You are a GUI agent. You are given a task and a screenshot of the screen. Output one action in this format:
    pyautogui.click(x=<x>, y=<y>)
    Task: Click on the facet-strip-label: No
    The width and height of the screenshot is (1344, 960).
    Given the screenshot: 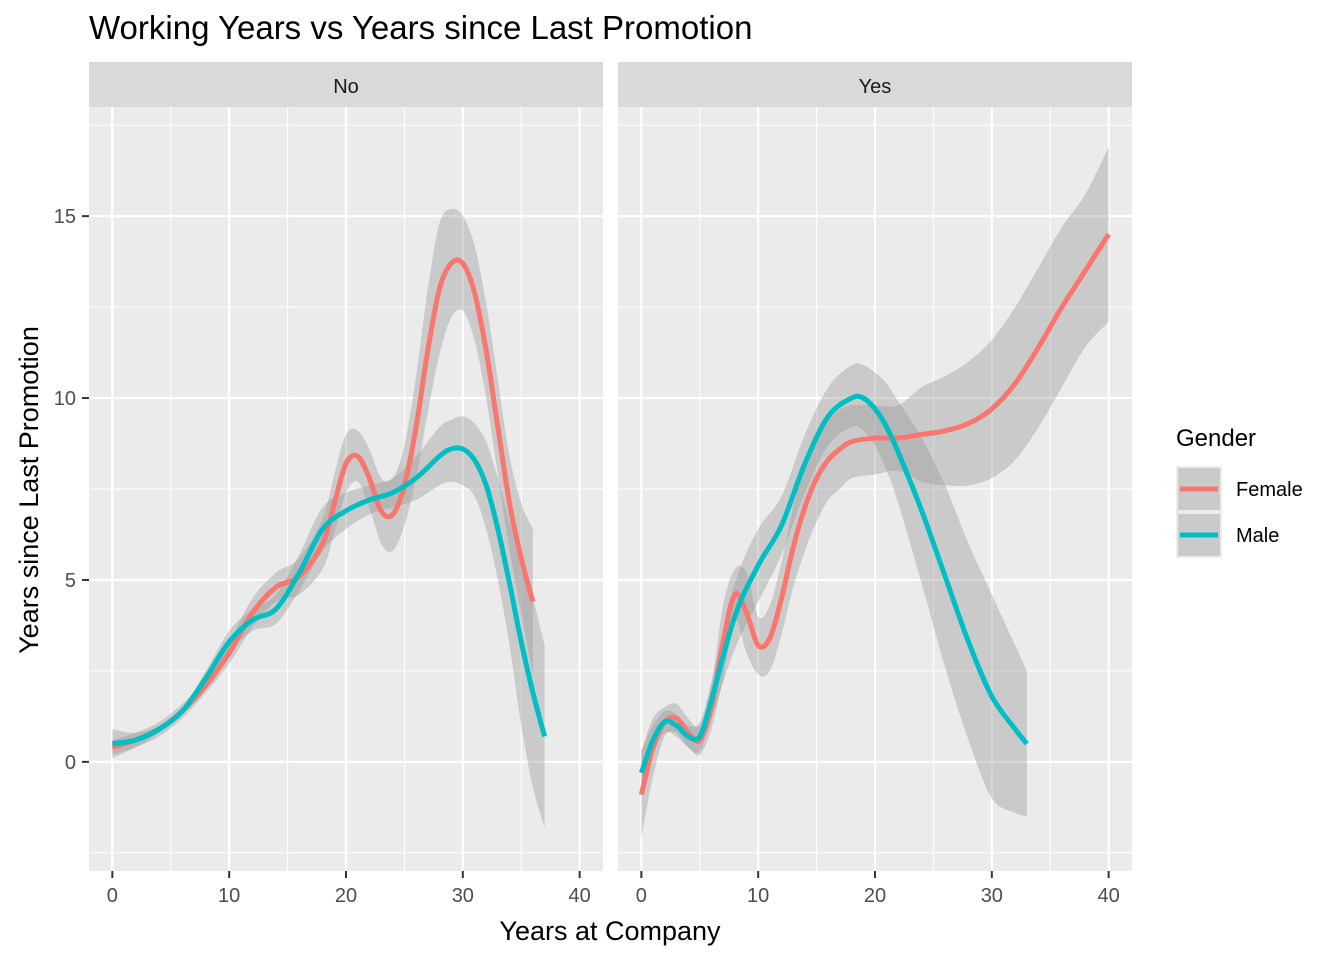 What is the action you would take?
    pyautogui.click(x=346, y=87)
    